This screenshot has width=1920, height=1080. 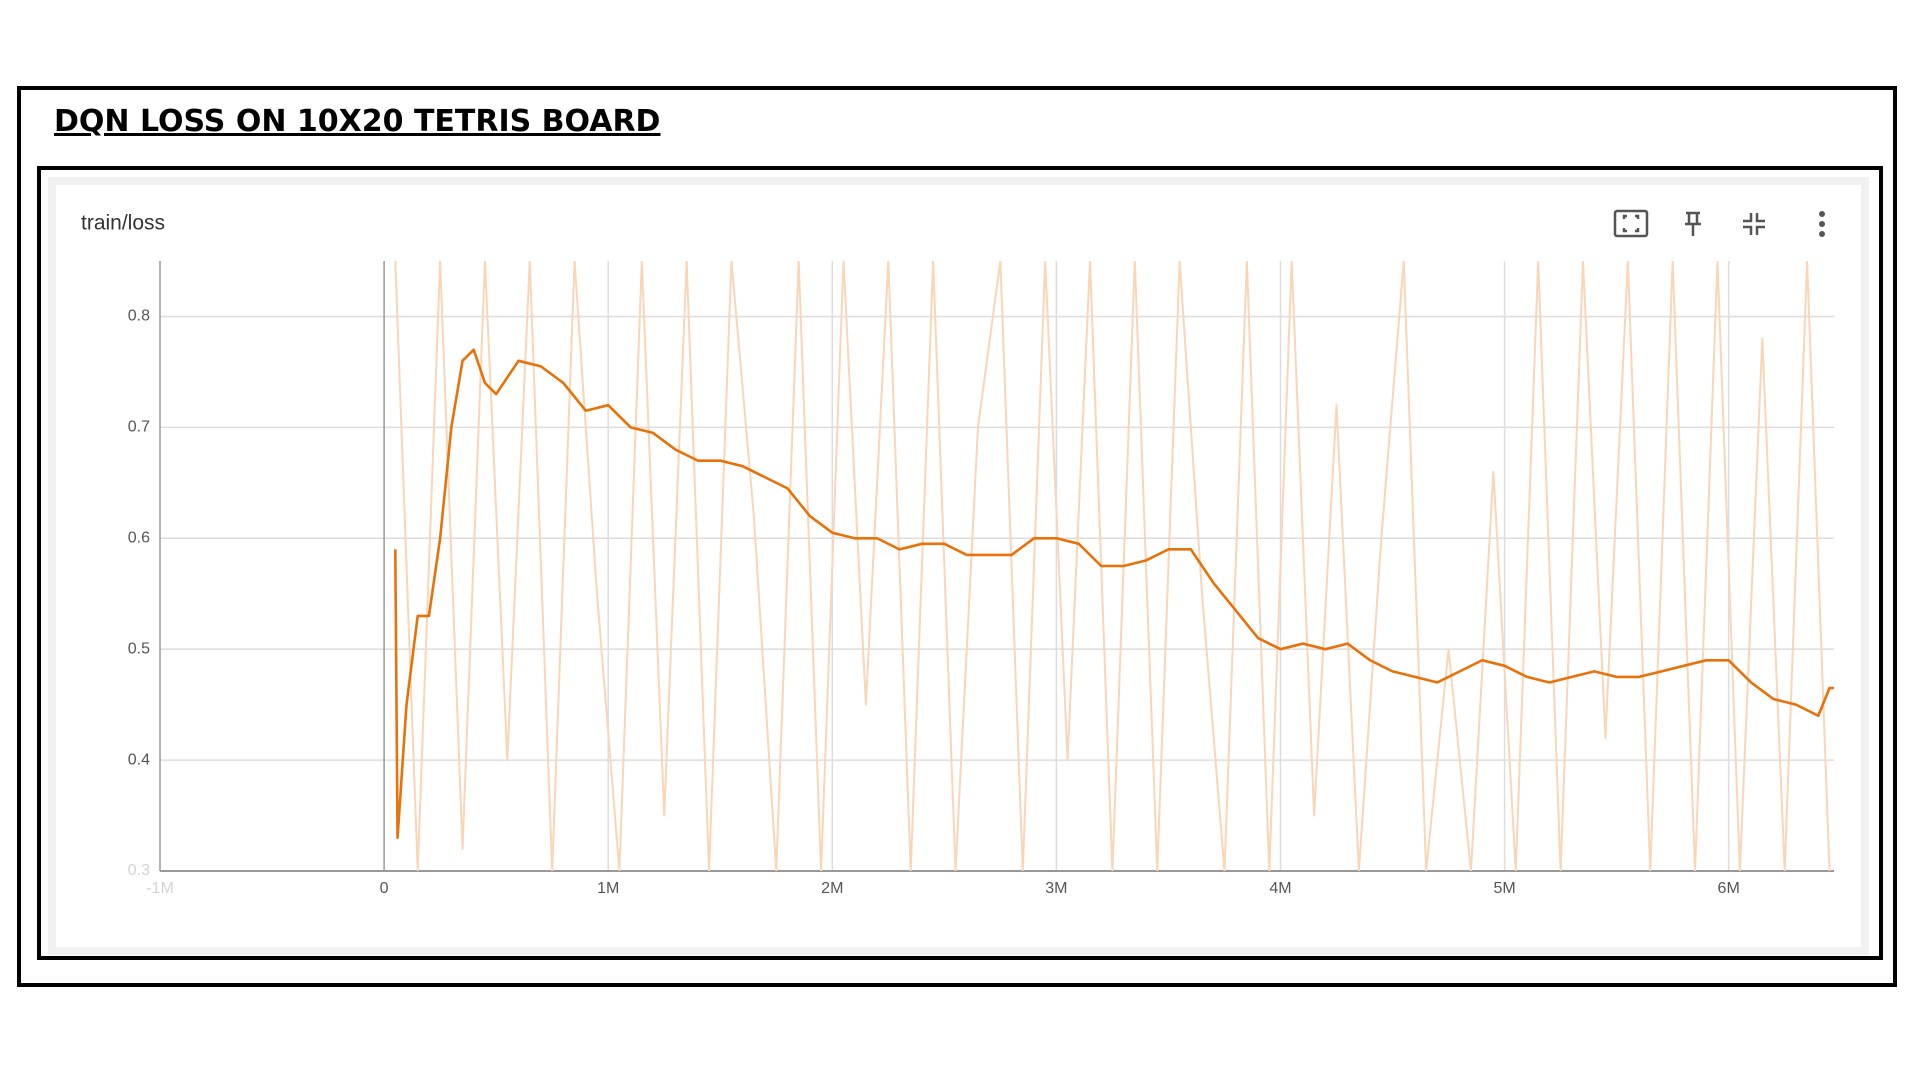 I want to click on x-tick-label: 4M, so click(x=1280, y=888).